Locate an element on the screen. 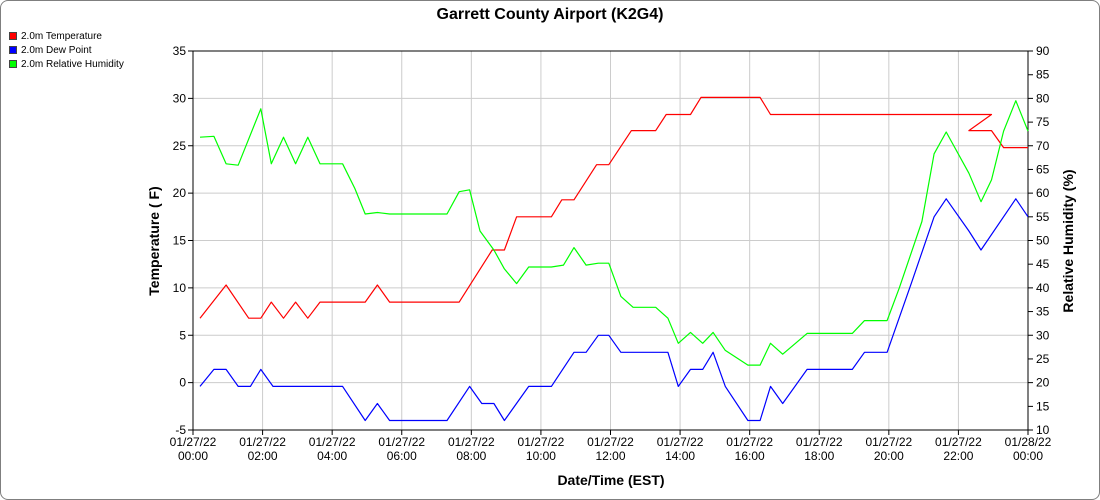  y-axis-title: Temperature ( F) is located at coordinates (154, 240).